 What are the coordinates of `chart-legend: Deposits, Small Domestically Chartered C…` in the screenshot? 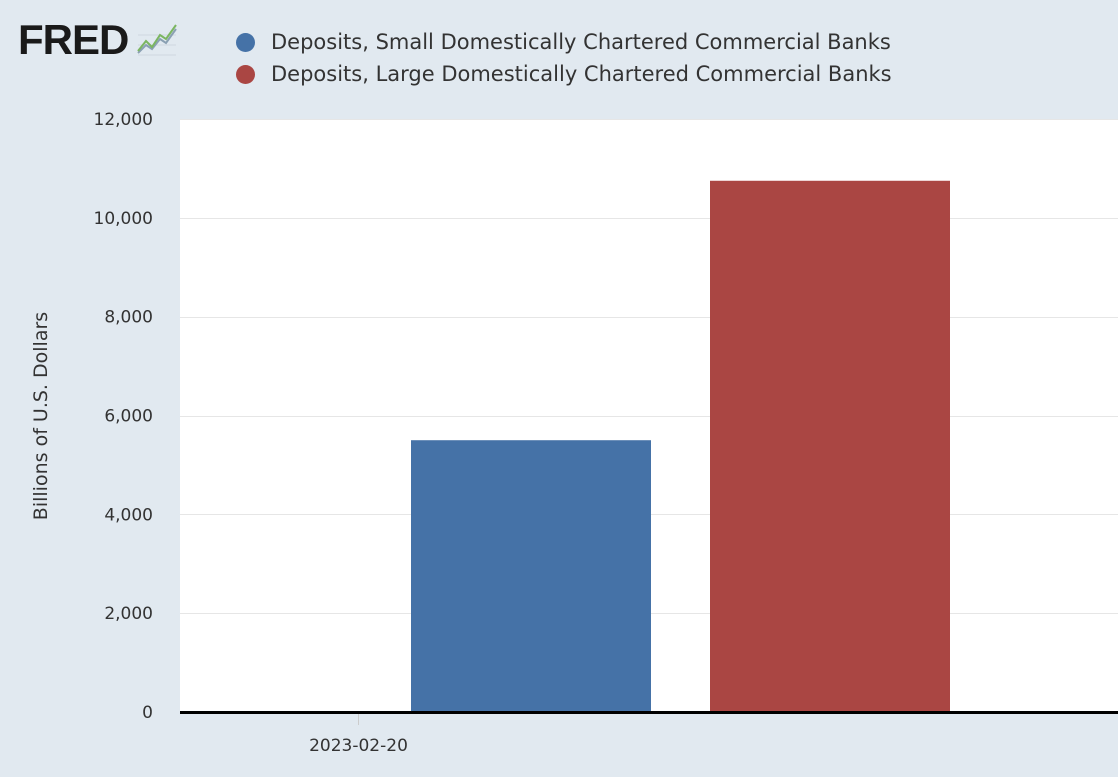 It's located at (564, 58).